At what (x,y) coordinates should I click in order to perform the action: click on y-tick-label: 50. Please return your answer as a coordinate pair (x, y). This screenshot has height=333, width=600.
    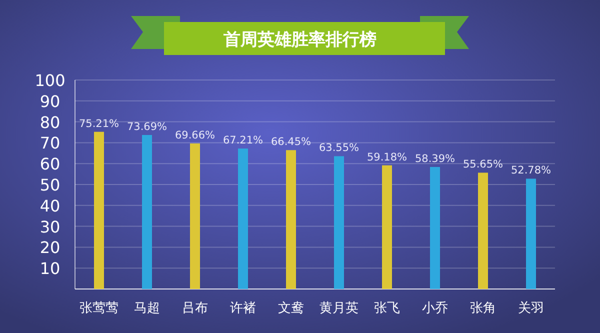
    Looking at the image, I should click on (50, 185).